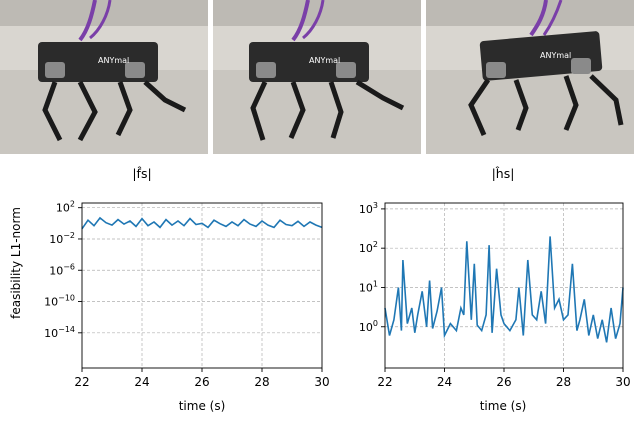 This screenshot has height=422, width=634. Describe the element at coordinates (503, 406) in the screenshot. I see `chart-right-x-axis-label: time (s)` at that location.